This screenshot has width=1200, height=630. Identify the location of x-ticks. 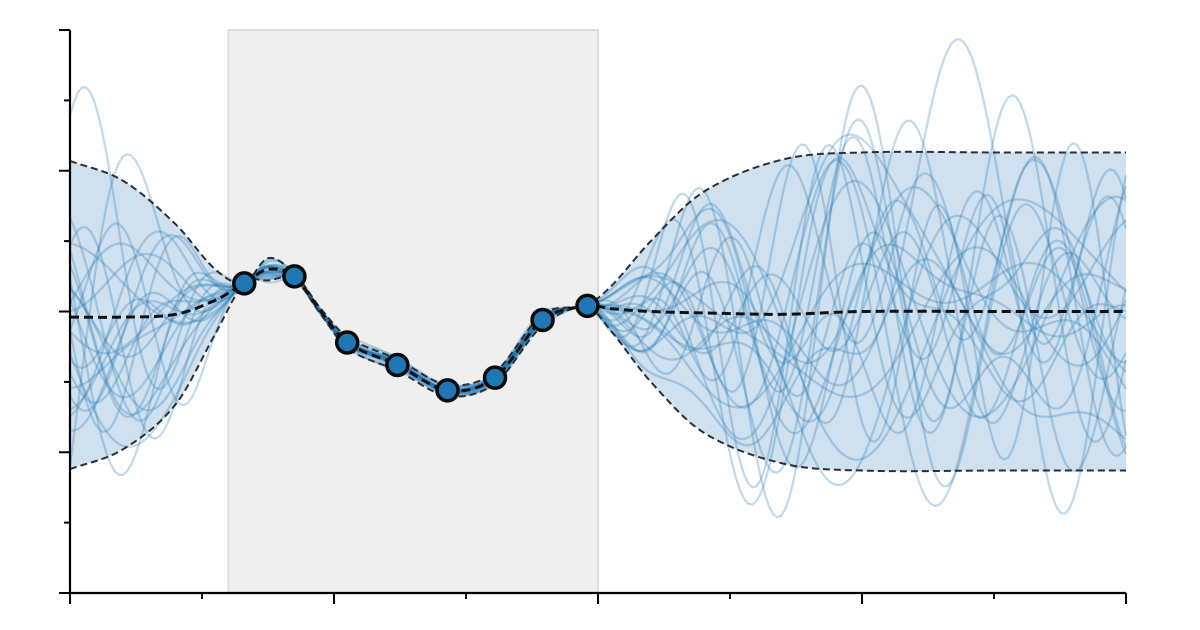
(598, 598).